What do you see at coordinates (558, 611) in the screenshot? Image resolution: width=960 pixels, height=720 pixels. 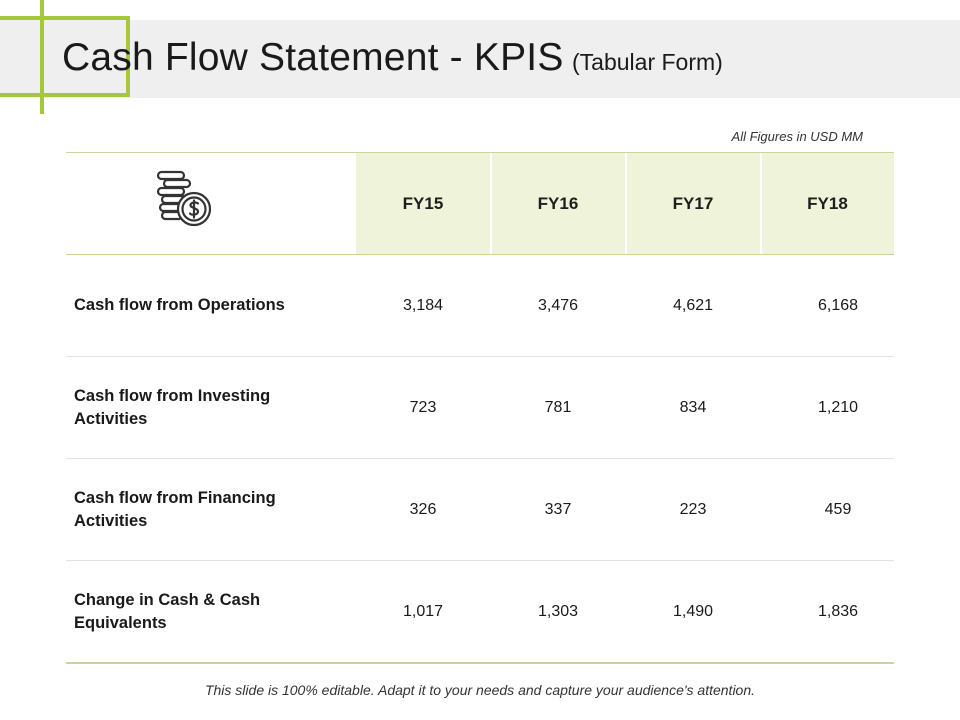 I see `table-cell: 1,303` at bounding box center [558, 611].